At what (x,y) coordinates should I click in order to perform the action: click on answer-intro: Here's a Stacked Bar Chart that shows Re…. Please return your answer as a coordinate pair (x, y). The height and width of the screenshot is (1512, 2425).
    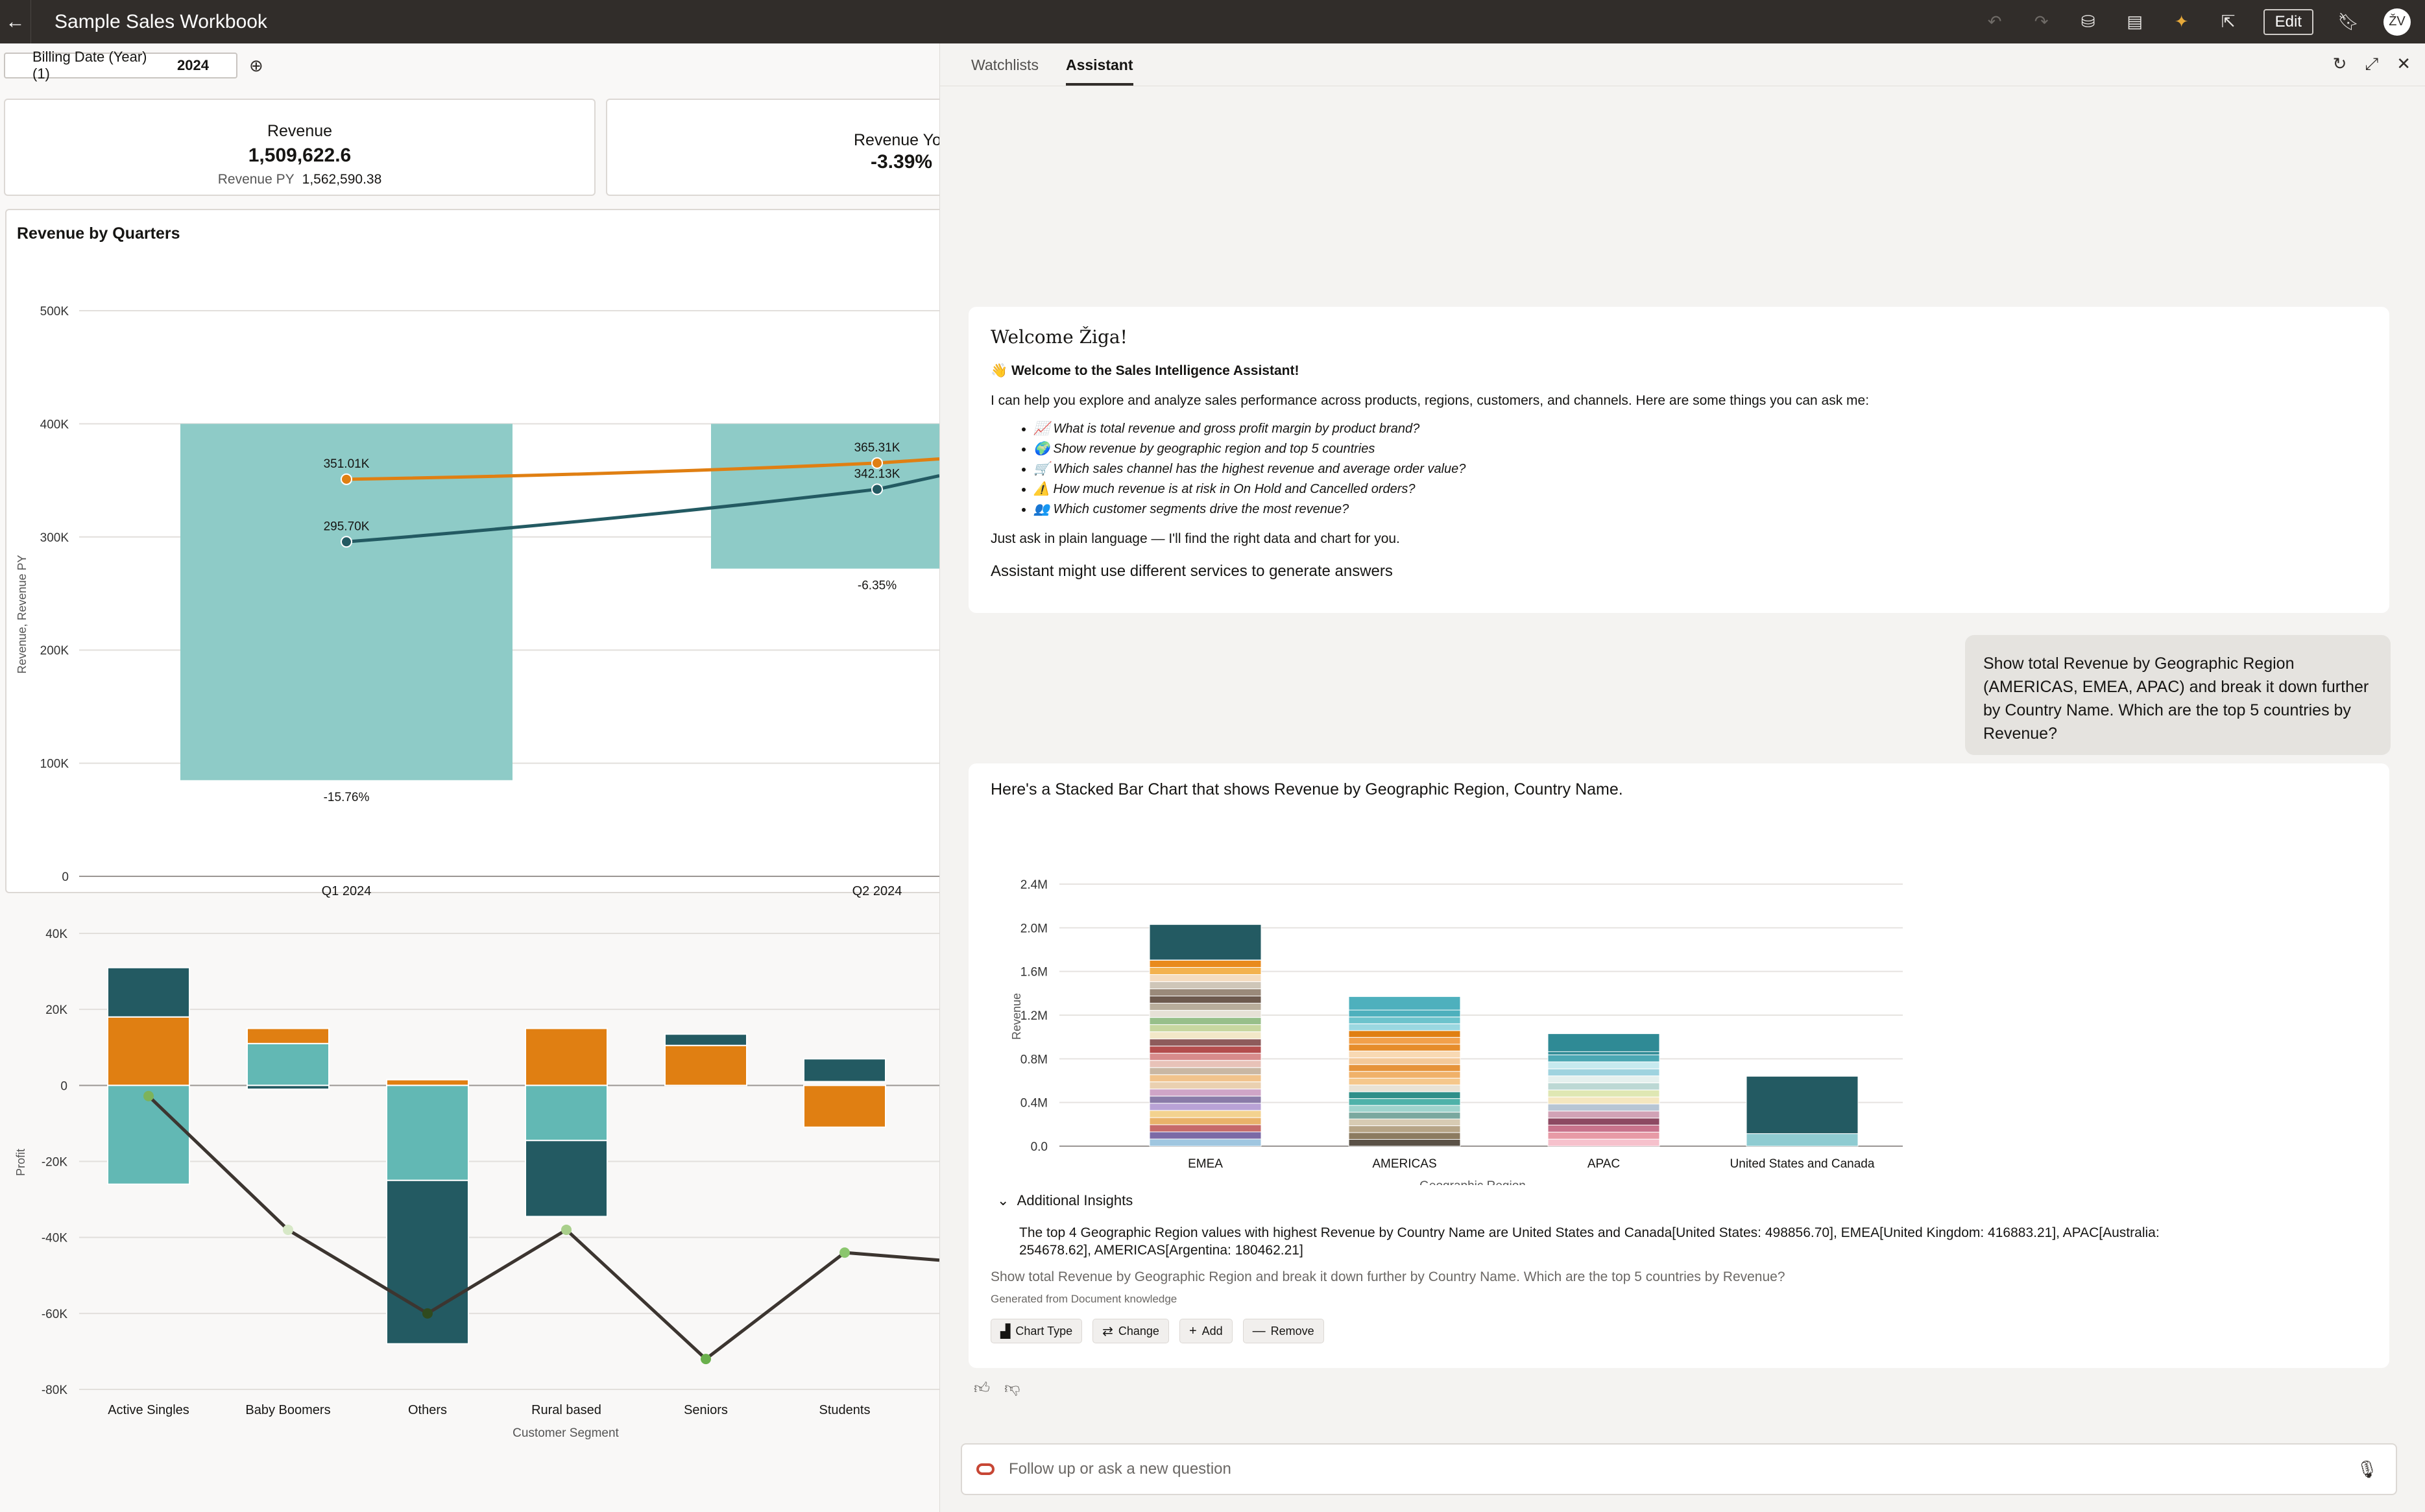
    Looking at the image, I should click on (1307, 789).